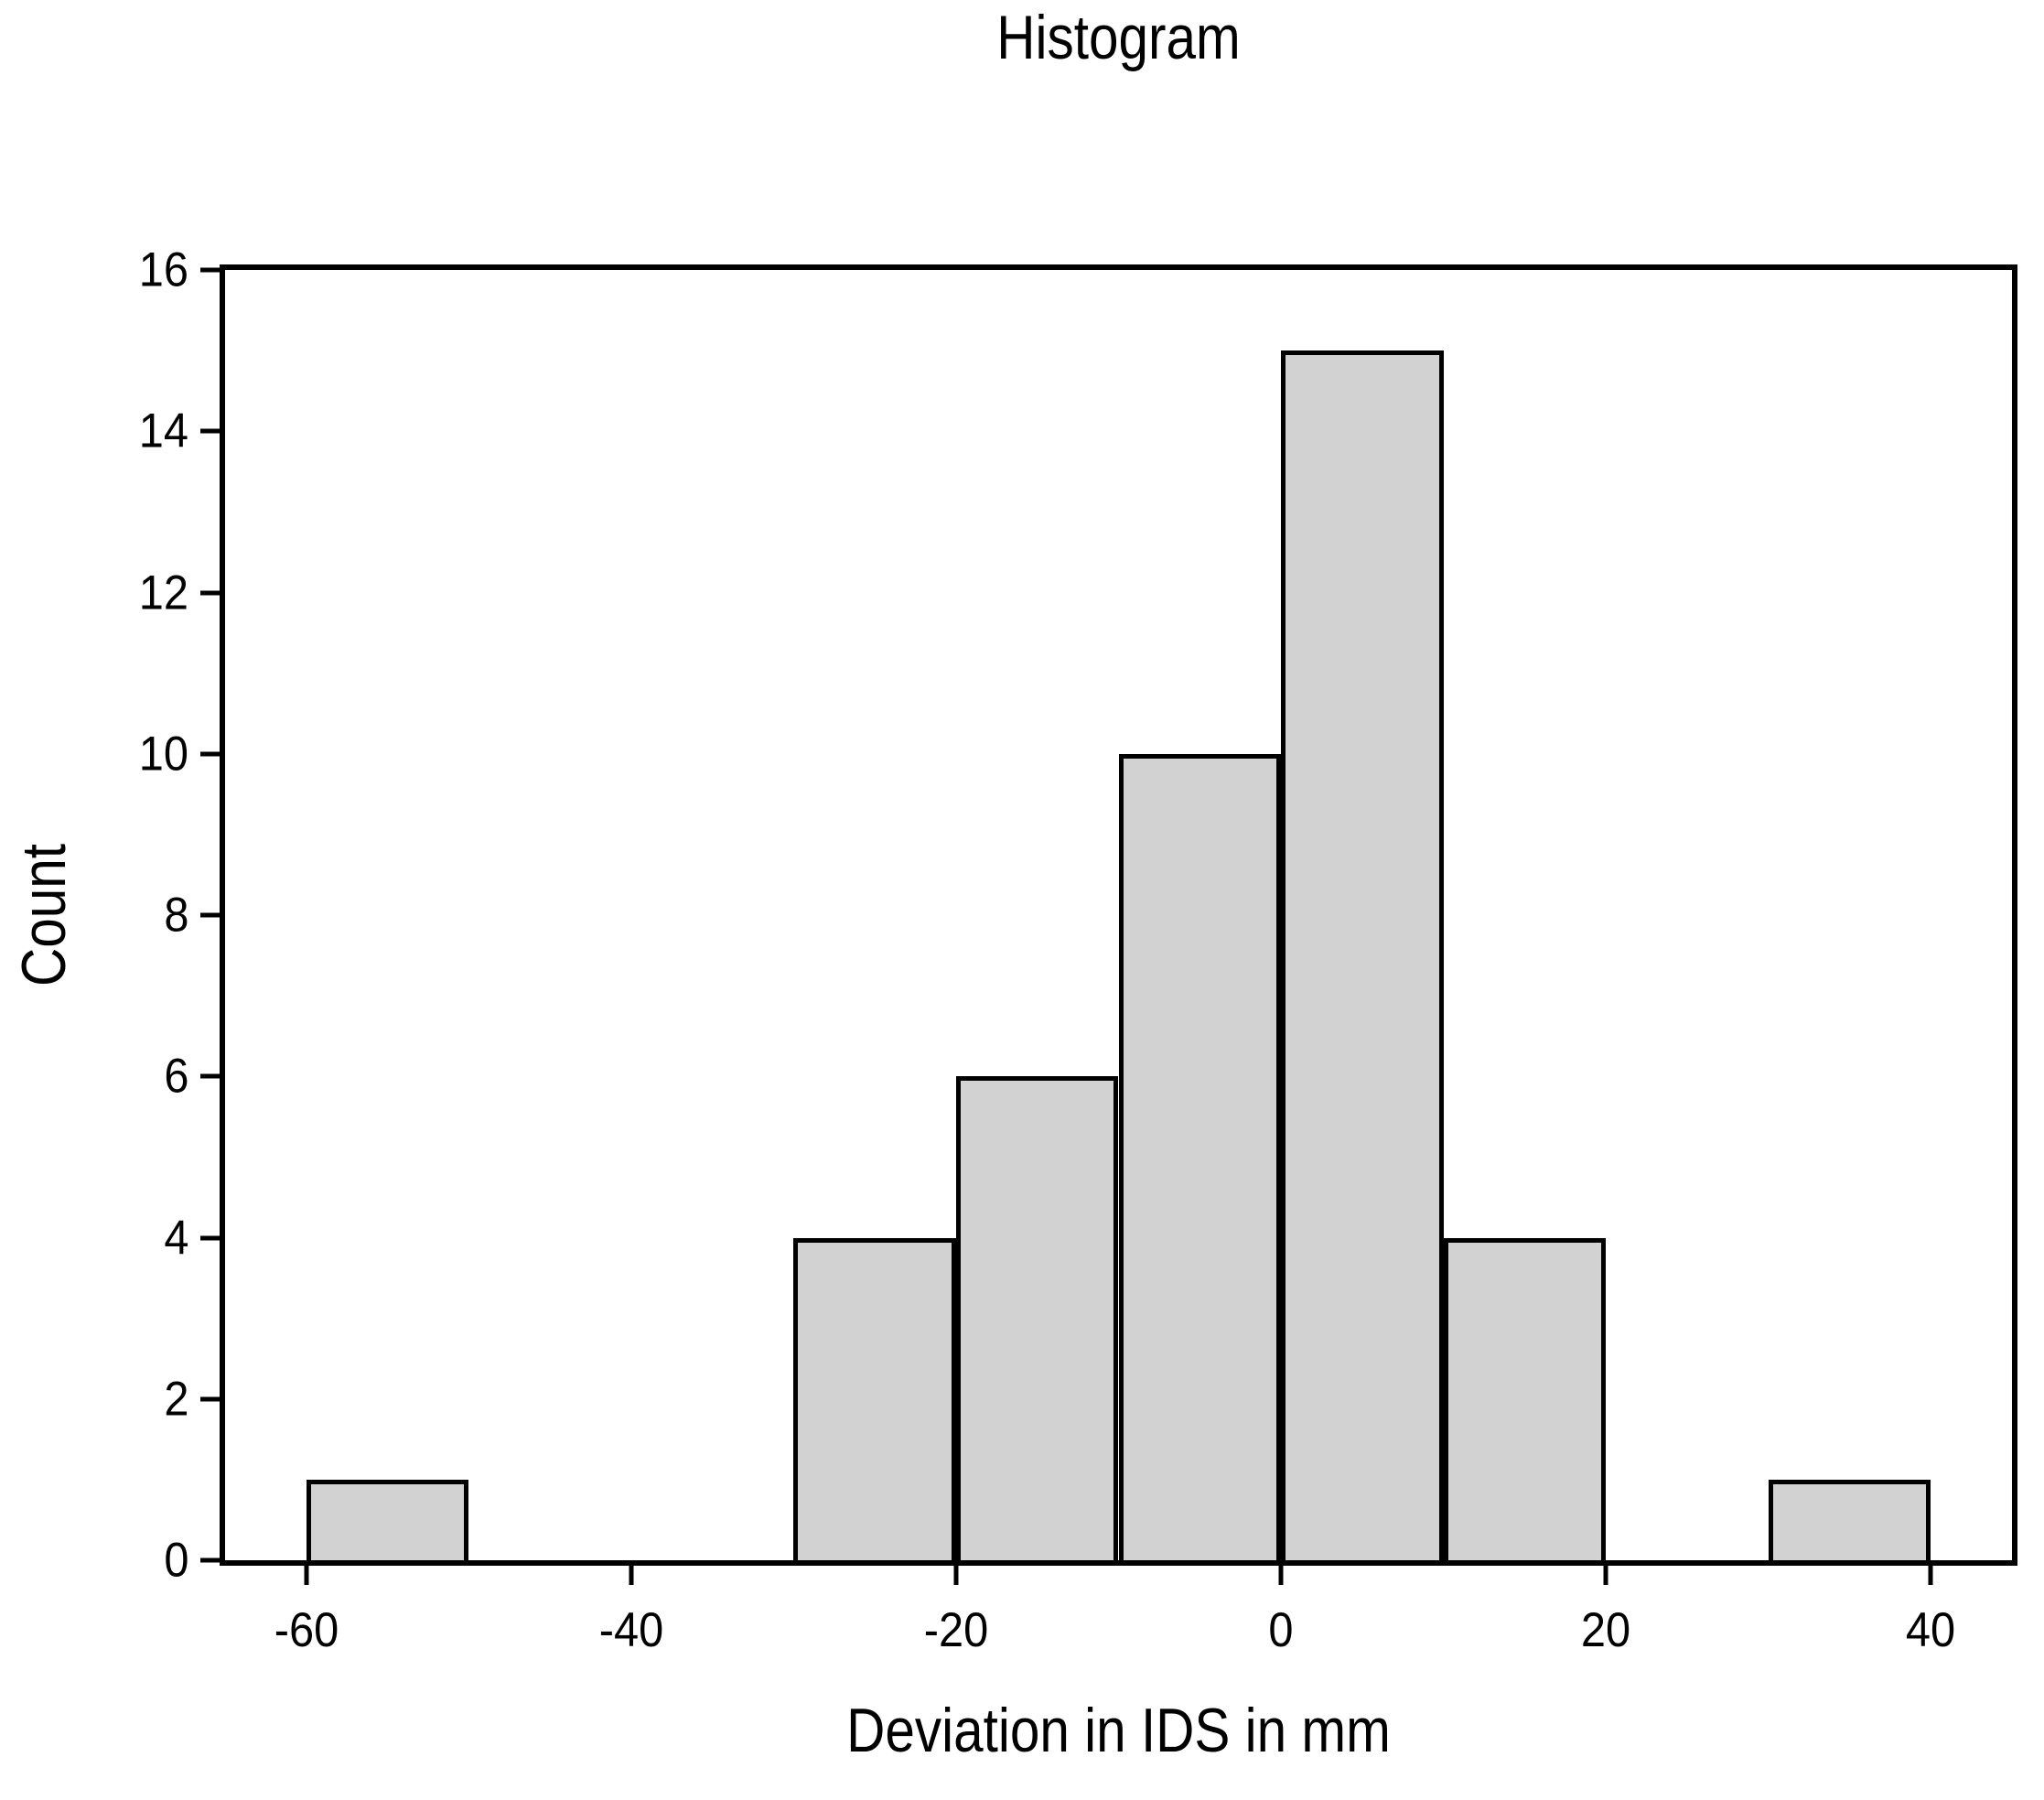  What do you see at coordinates (175, 1238) in the screenshot?
I see `y-tick-label-4: 4` at bounding box center [175, 1238].